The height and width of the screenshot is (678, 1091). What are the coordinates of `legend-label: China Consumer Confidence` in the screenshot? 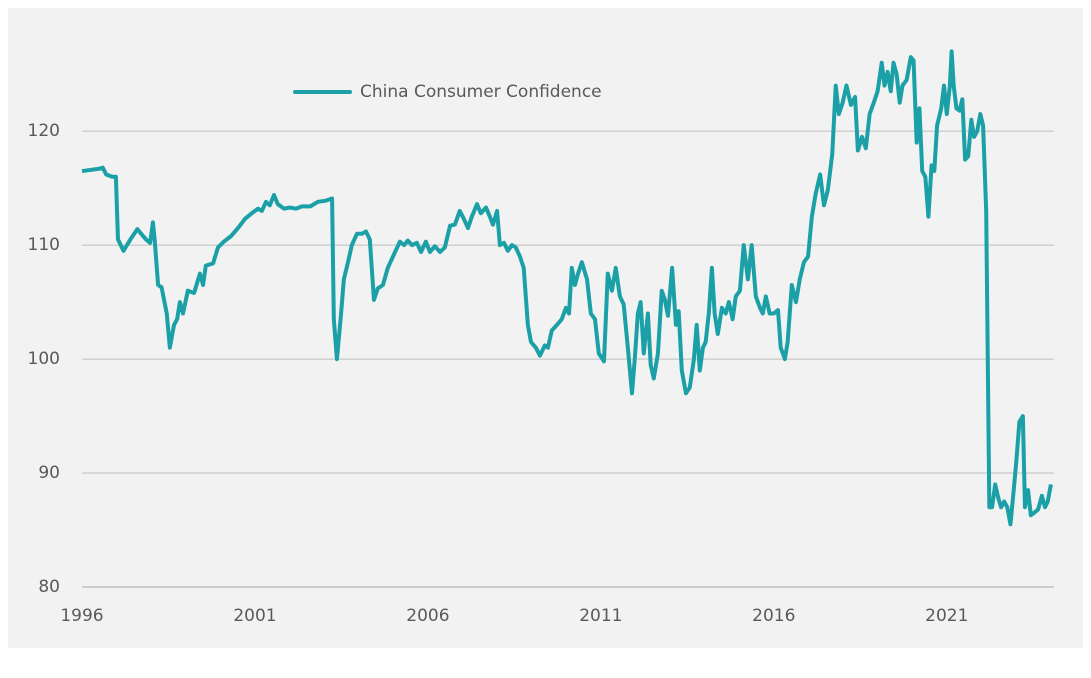 It's located at (481, 92).